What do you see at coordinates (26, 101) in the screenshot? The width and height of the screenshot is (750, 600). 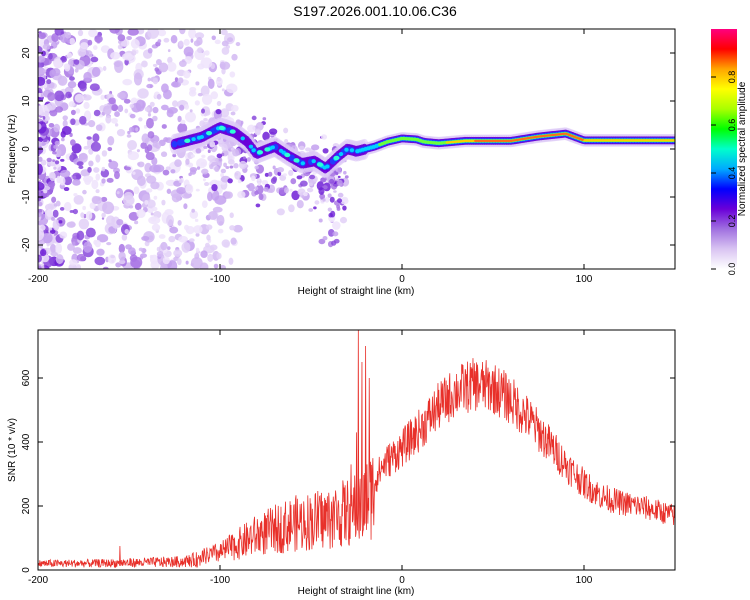 I see `spectrogram-y-tick-label: 10` at bounding box center [26, 101].